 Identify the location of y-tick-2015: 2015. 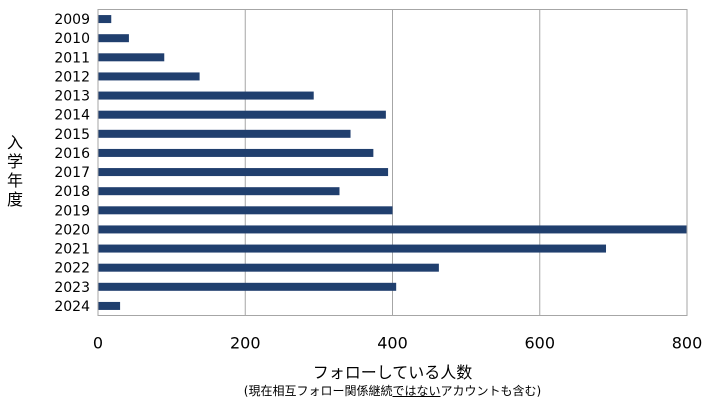
(72, 135).